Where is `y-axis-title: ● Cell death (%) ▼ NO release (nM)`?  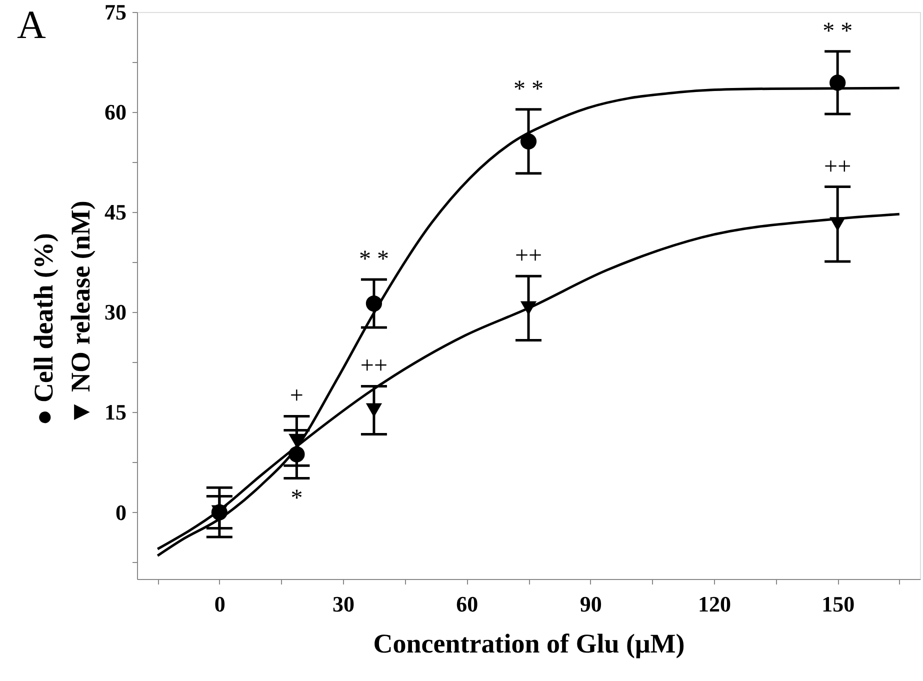
y-axis-title: ● Cell death (%) ▼ NO release (nM) is located at coordinates (62, 313).